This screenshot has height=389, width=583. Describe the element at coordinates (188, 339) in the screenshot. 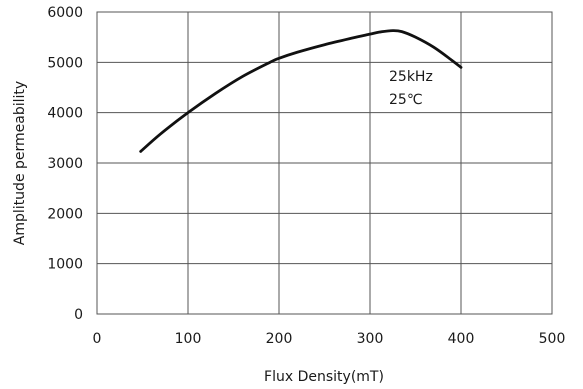

I see `x-tick-label-1: 100` at that location.